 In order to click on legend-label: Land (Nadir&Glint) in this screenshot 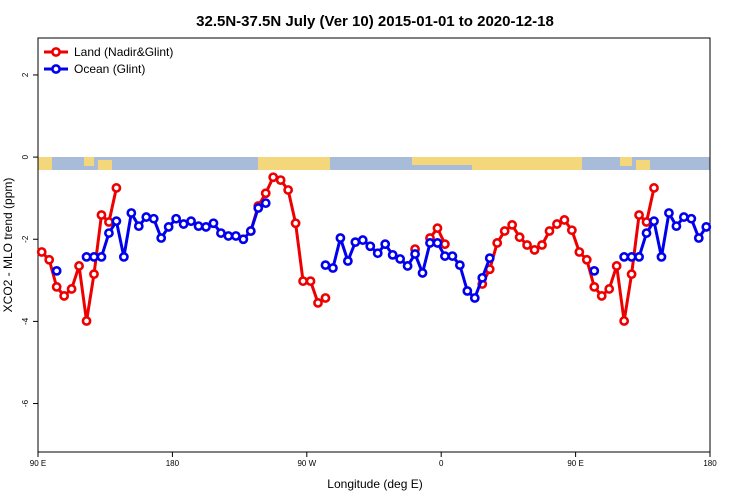, I will do `click(123, 52)`.